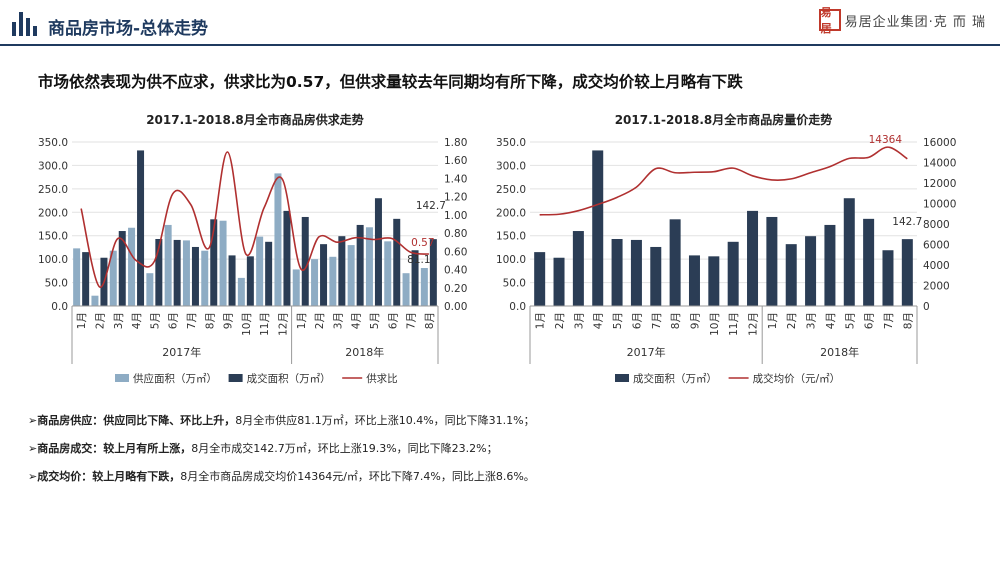  What do you see at coordinates (357, 476) in the screenshot?
I see `bullet-price-text: 8月全市商品房成交均价14364元/㎡，环比下降7.4%，同比上涨8.6%。` at bounding box center [357, 476].